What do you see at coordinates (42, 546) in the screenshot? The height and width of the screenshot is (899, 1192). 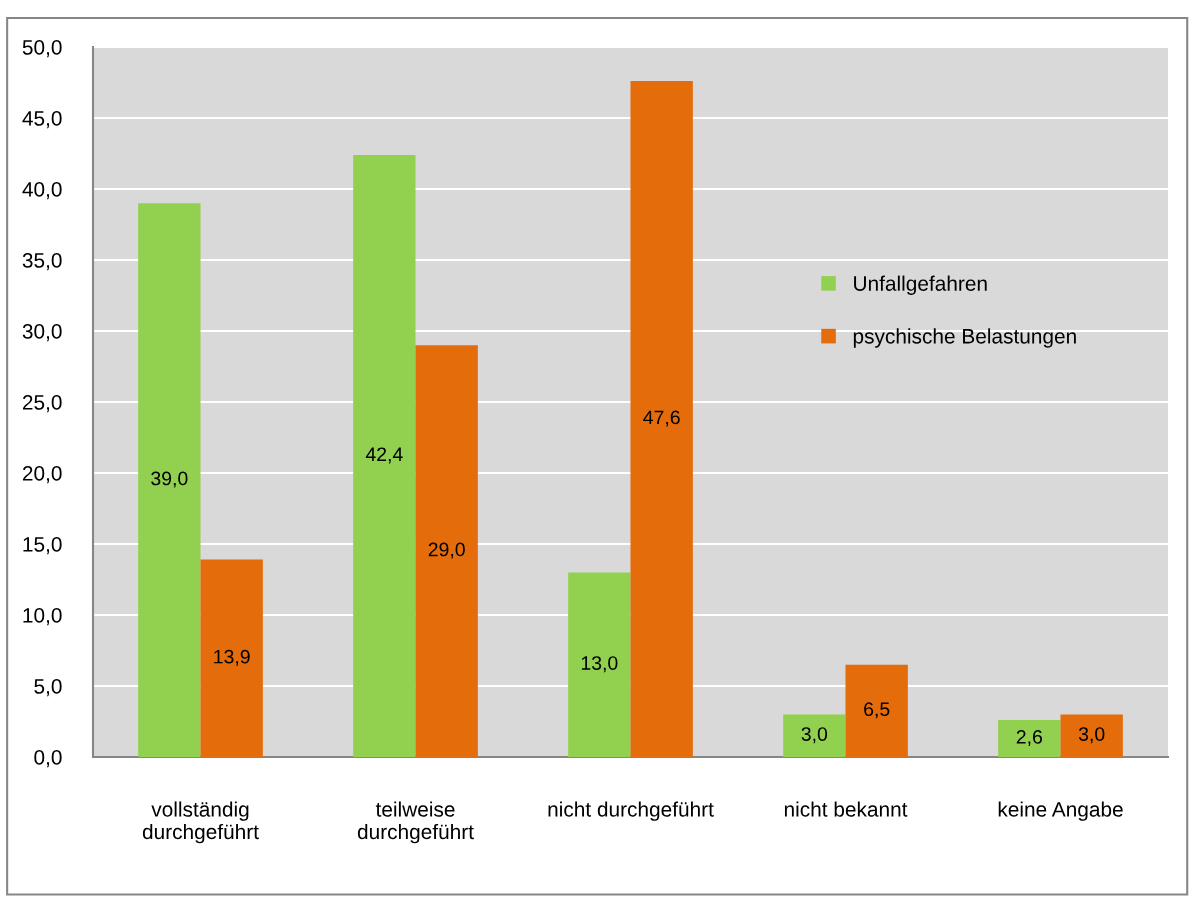 I see `y-tick-label: 15,0` at bounding box center [42, 546].